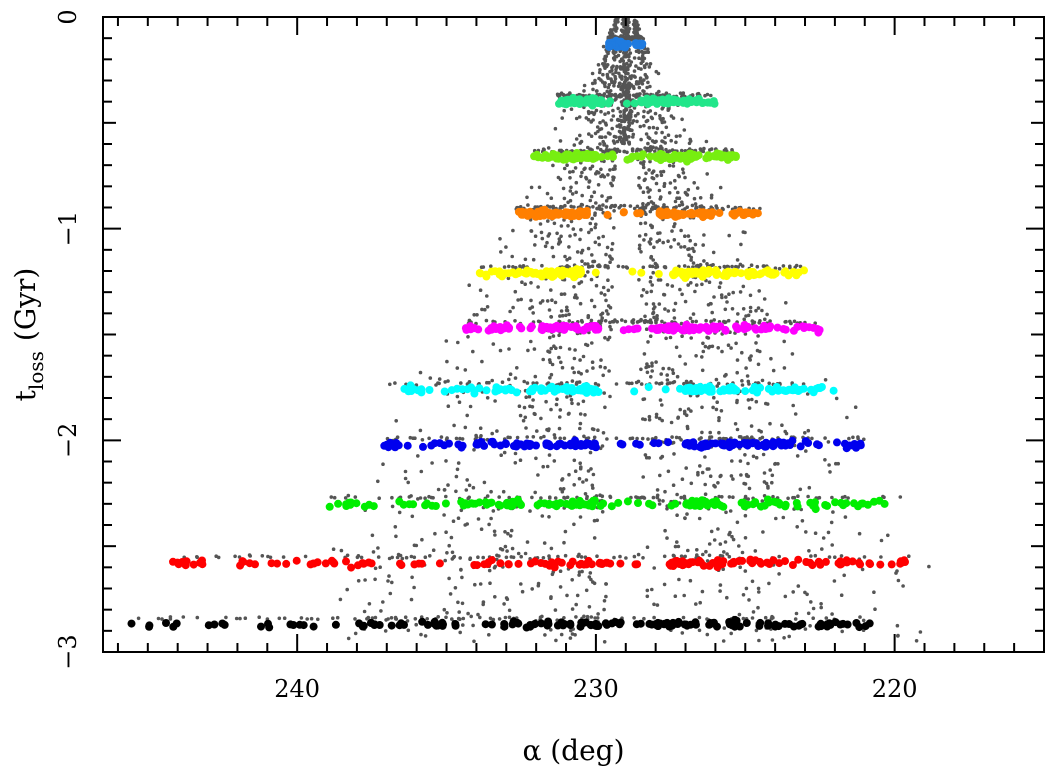 The image size is (1059, 776). I want to click on band-2-point, so click(689, 100).